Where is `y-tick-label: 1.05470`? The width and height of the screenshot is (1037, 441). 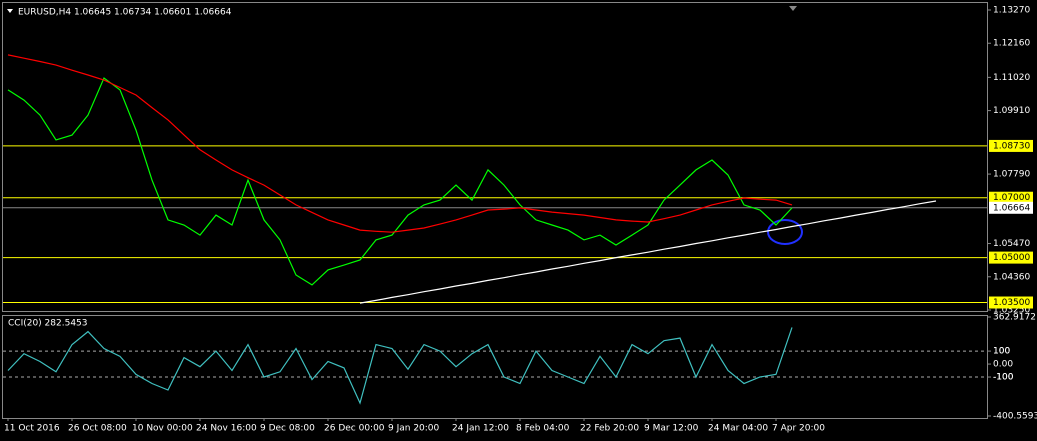 y-tick-label: 1.05470 is located at coordinates (1011, 244).